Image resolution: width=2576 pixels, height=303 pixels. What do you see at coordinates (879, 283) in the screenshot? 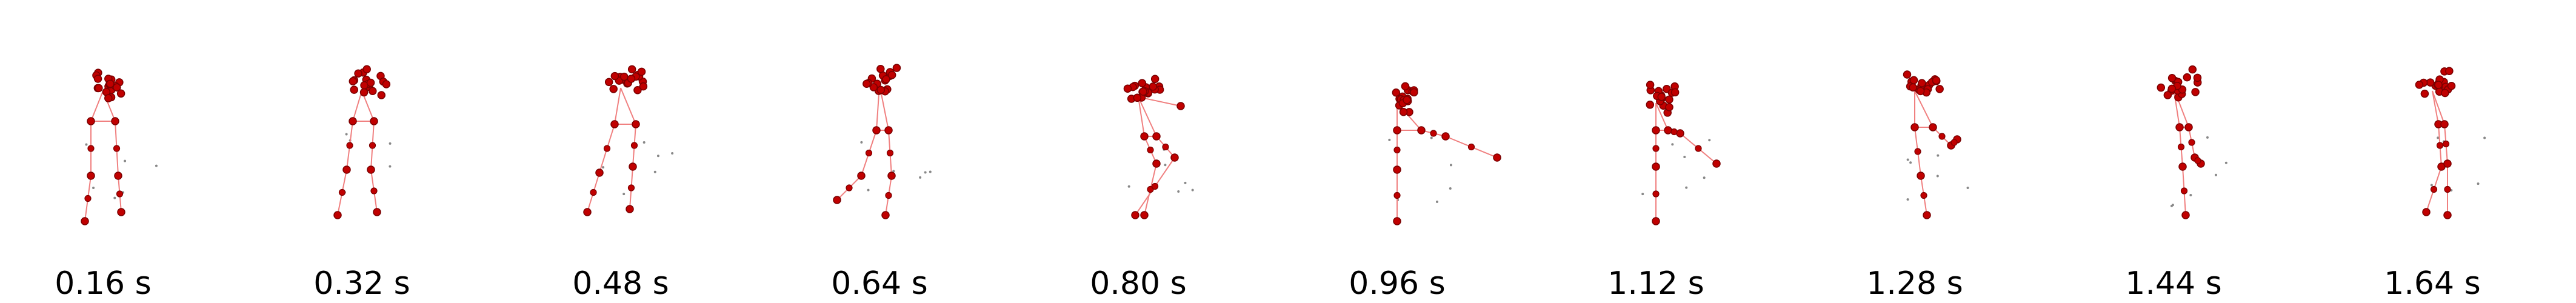
I see `frame-time-label: 0.64 s` at bounding box center [879, 283].